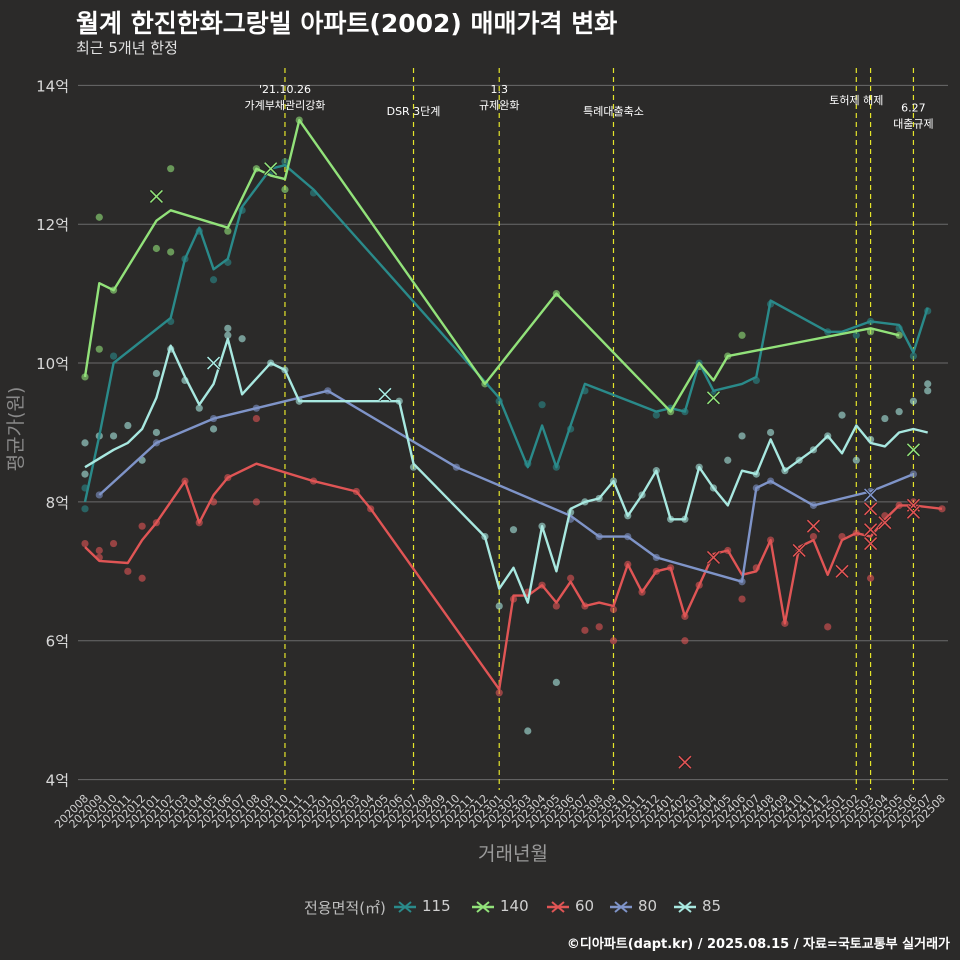 The height and width of the screenshot is (960, 960). I want to click on event-label-line: 6.27, so click(913, 108).